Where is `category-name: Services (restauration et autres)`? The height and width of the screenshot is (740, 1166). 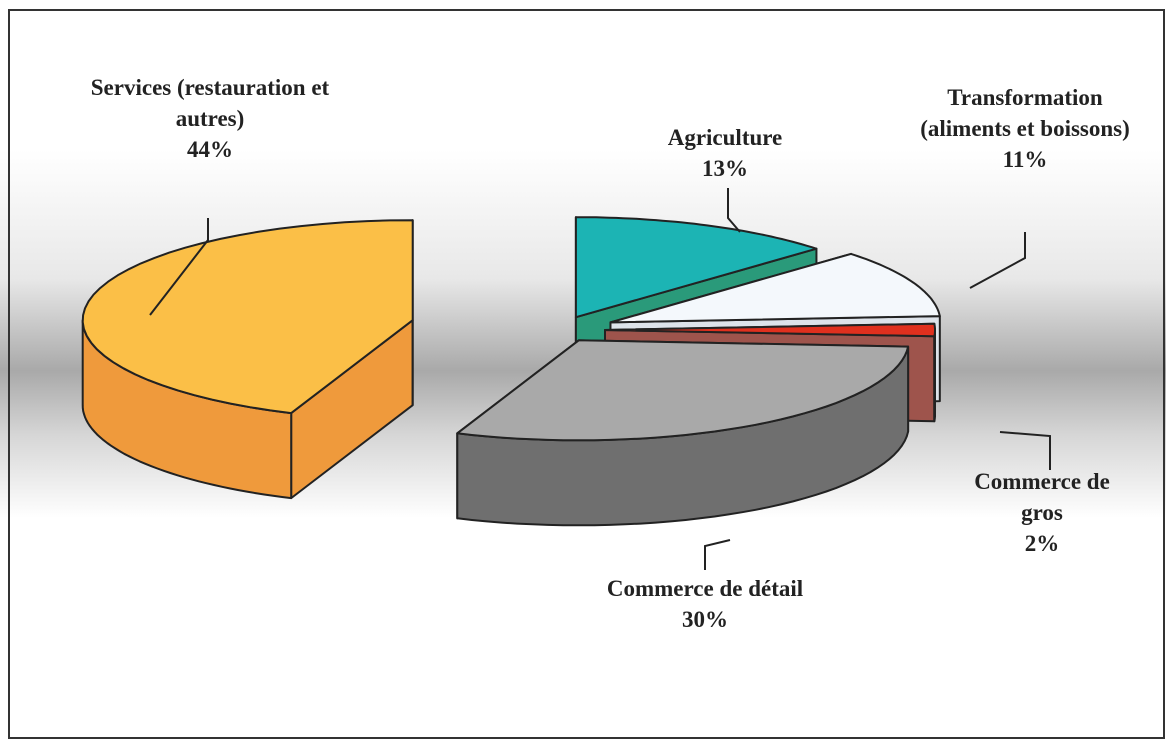
category-name: Services (restauration et autres) is located at coordinates (210, 103).